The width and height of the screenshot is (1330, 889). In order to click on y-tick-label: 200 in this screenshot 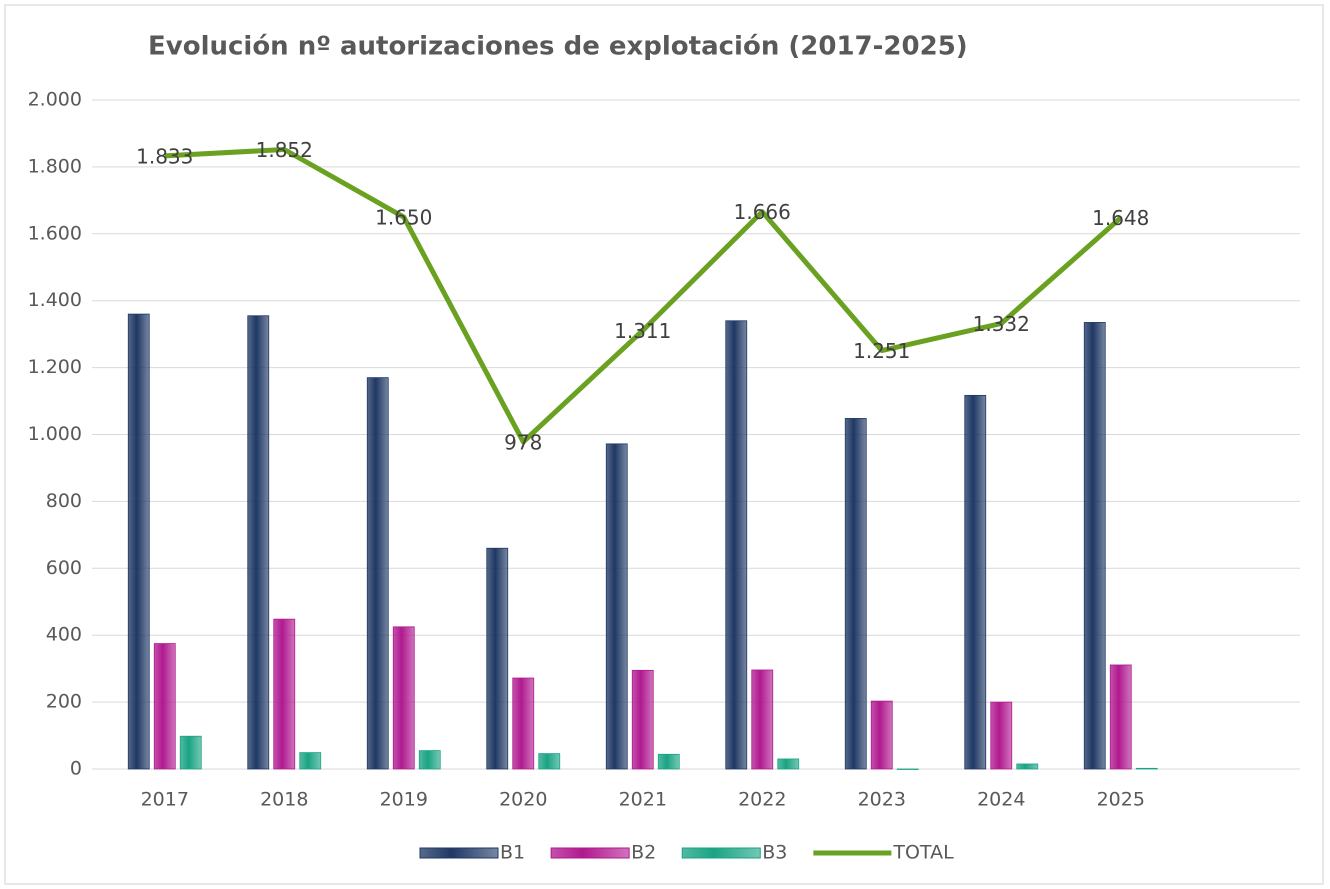, I will do `click(64, 702)`.